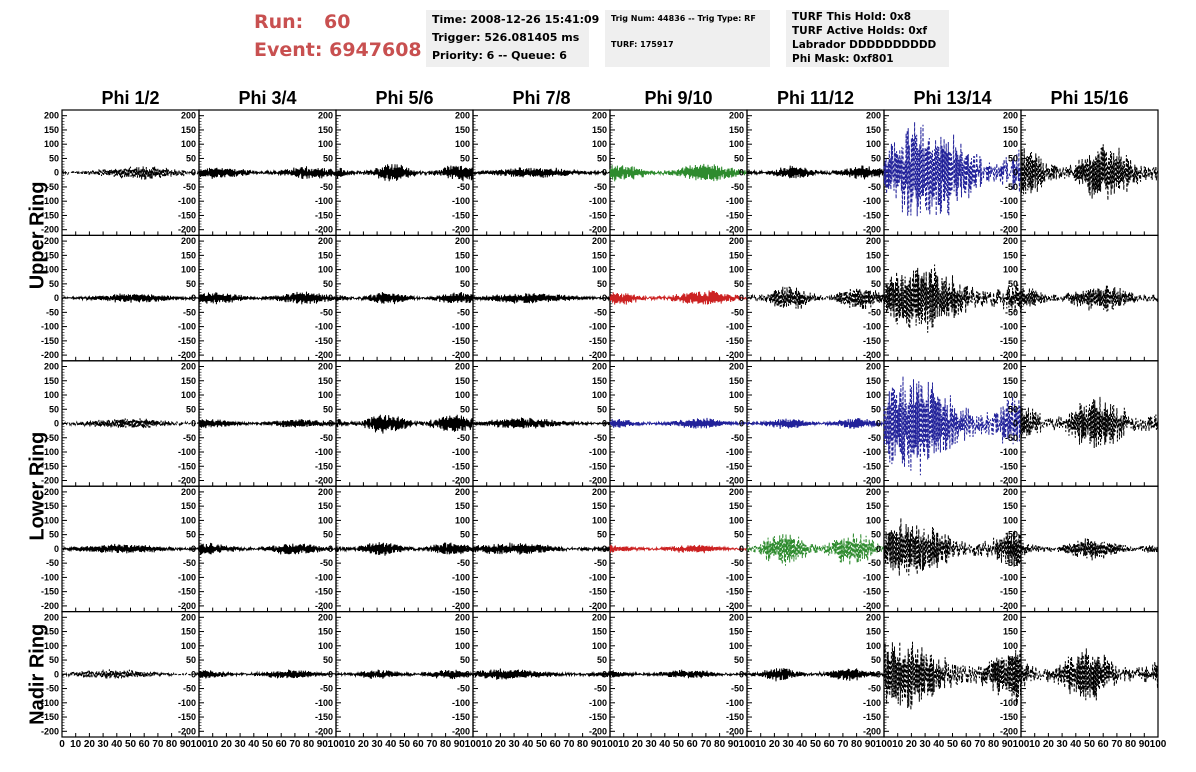  I want to click on x-tick-label: 90, so click(186, 744).